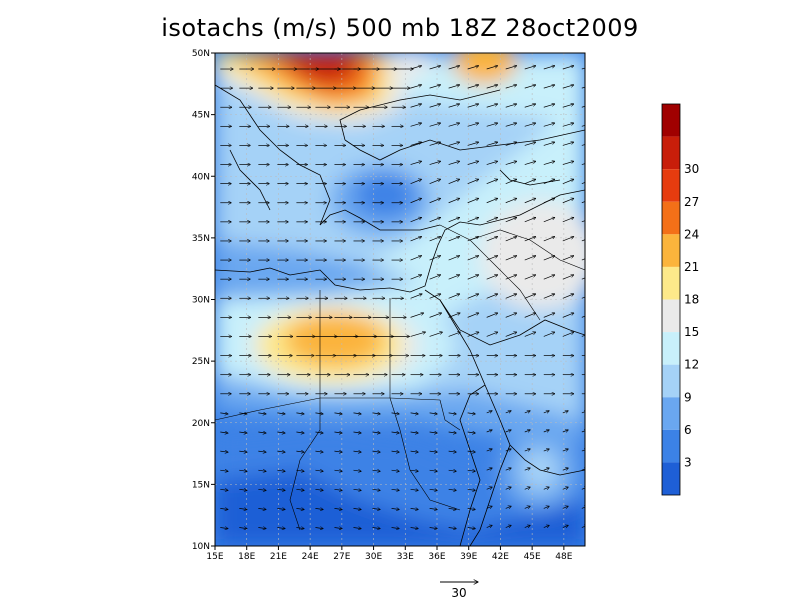 This screenshot has width=800, height=600. I want to click on lon-tick-label: 15E, so click(214, 557).